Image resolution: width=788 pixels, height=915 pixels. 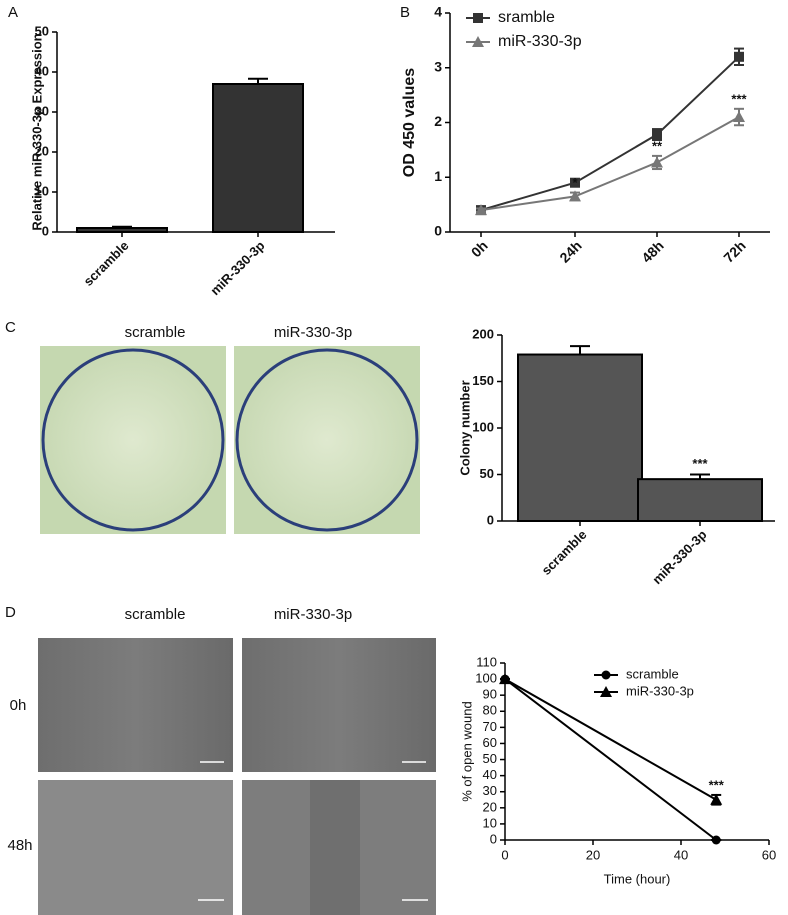 I want to click on x-tick-label: 24h, so click(x=570, y=251).